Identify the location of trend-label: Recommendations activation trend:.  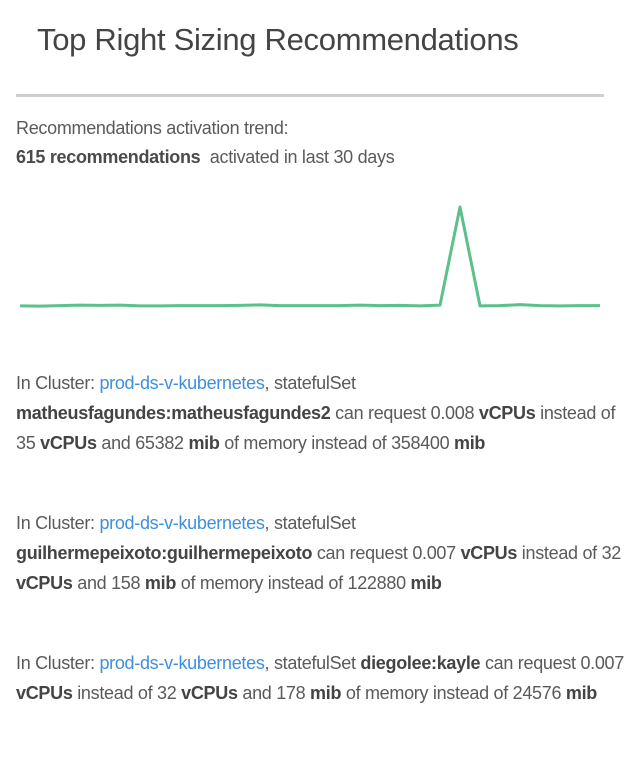
(152, 128).